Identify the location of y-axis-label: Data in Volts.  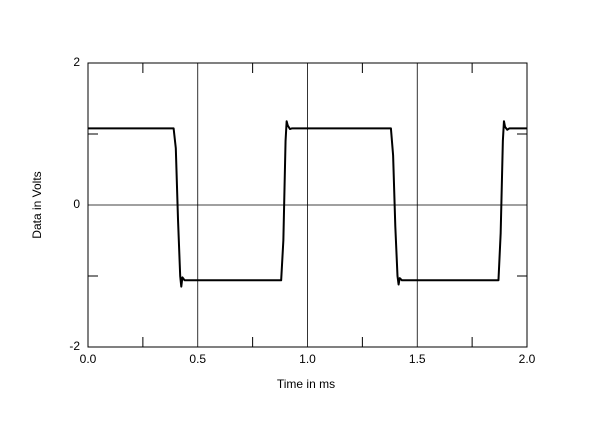
(37, 204).